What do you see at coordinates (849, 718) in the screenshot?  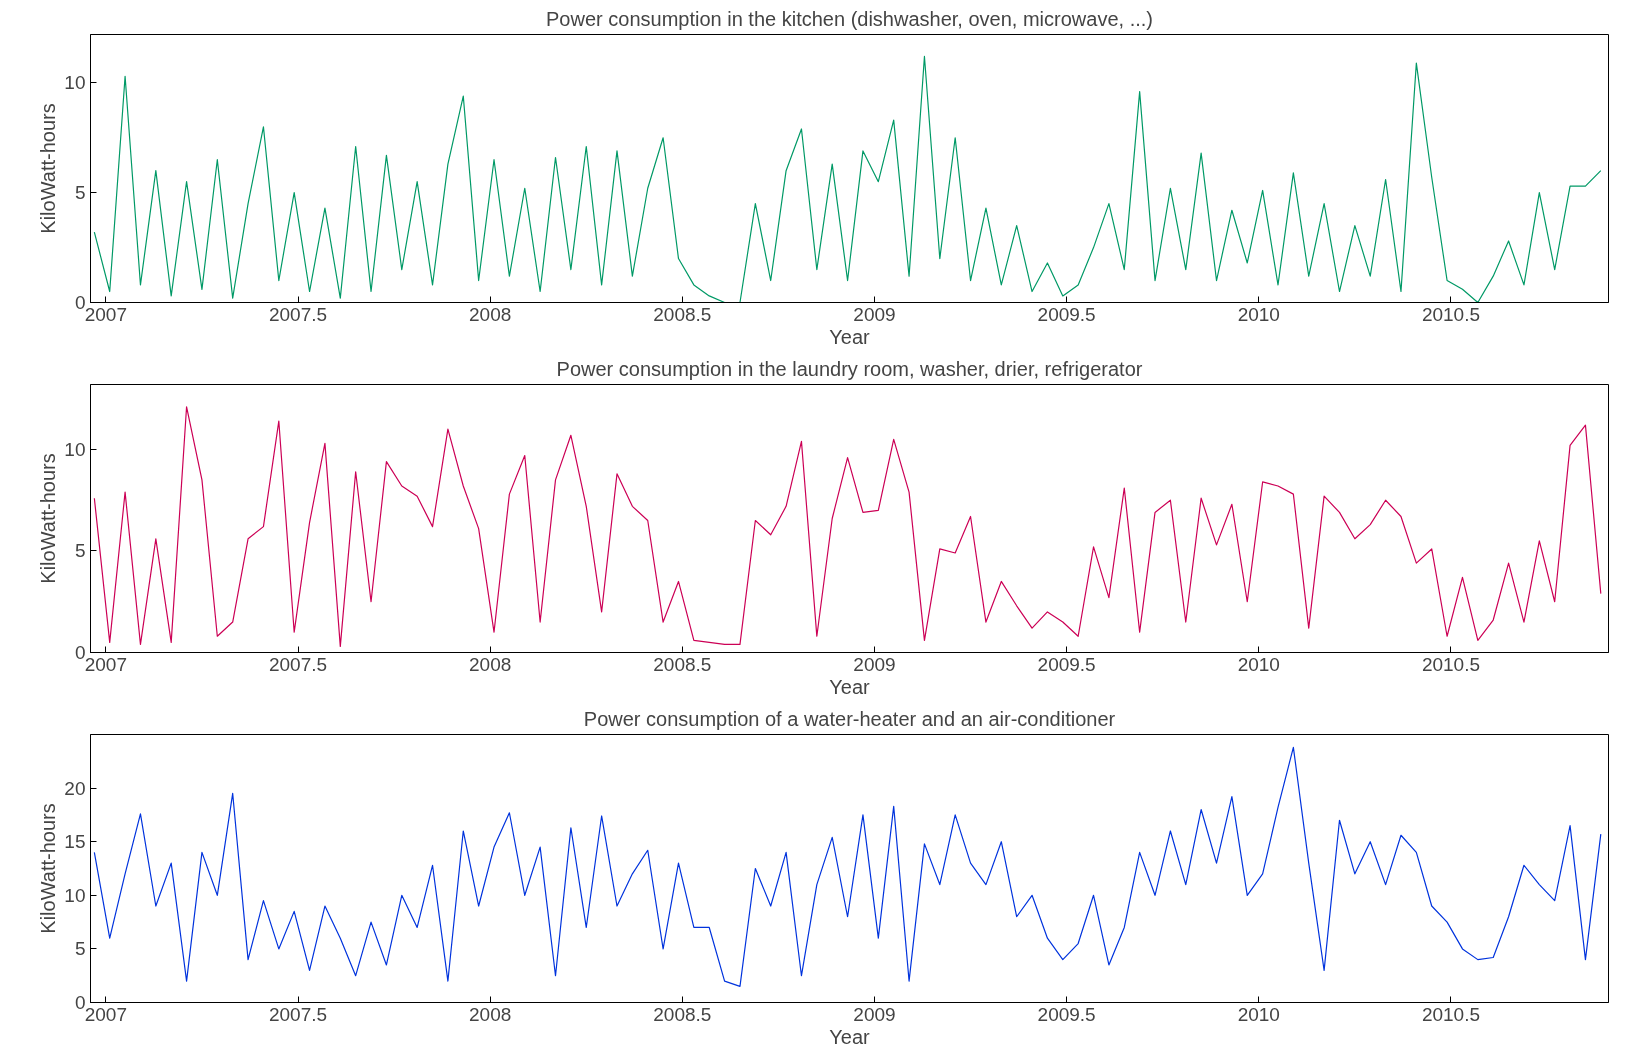 I see `chart-title: Power consumption of a water-heater and an air-conditioner` at bounding box center [849, 718].